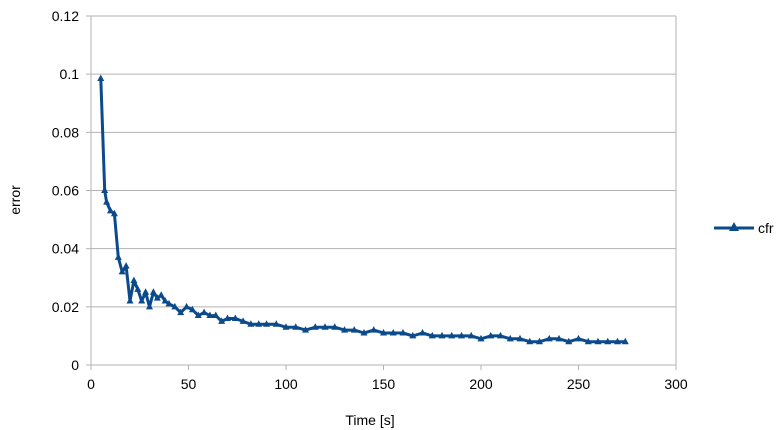  Describe the element at coordinates (766, 228) in the screenshot. I see `legend-label-cfr: cfr` at that location.